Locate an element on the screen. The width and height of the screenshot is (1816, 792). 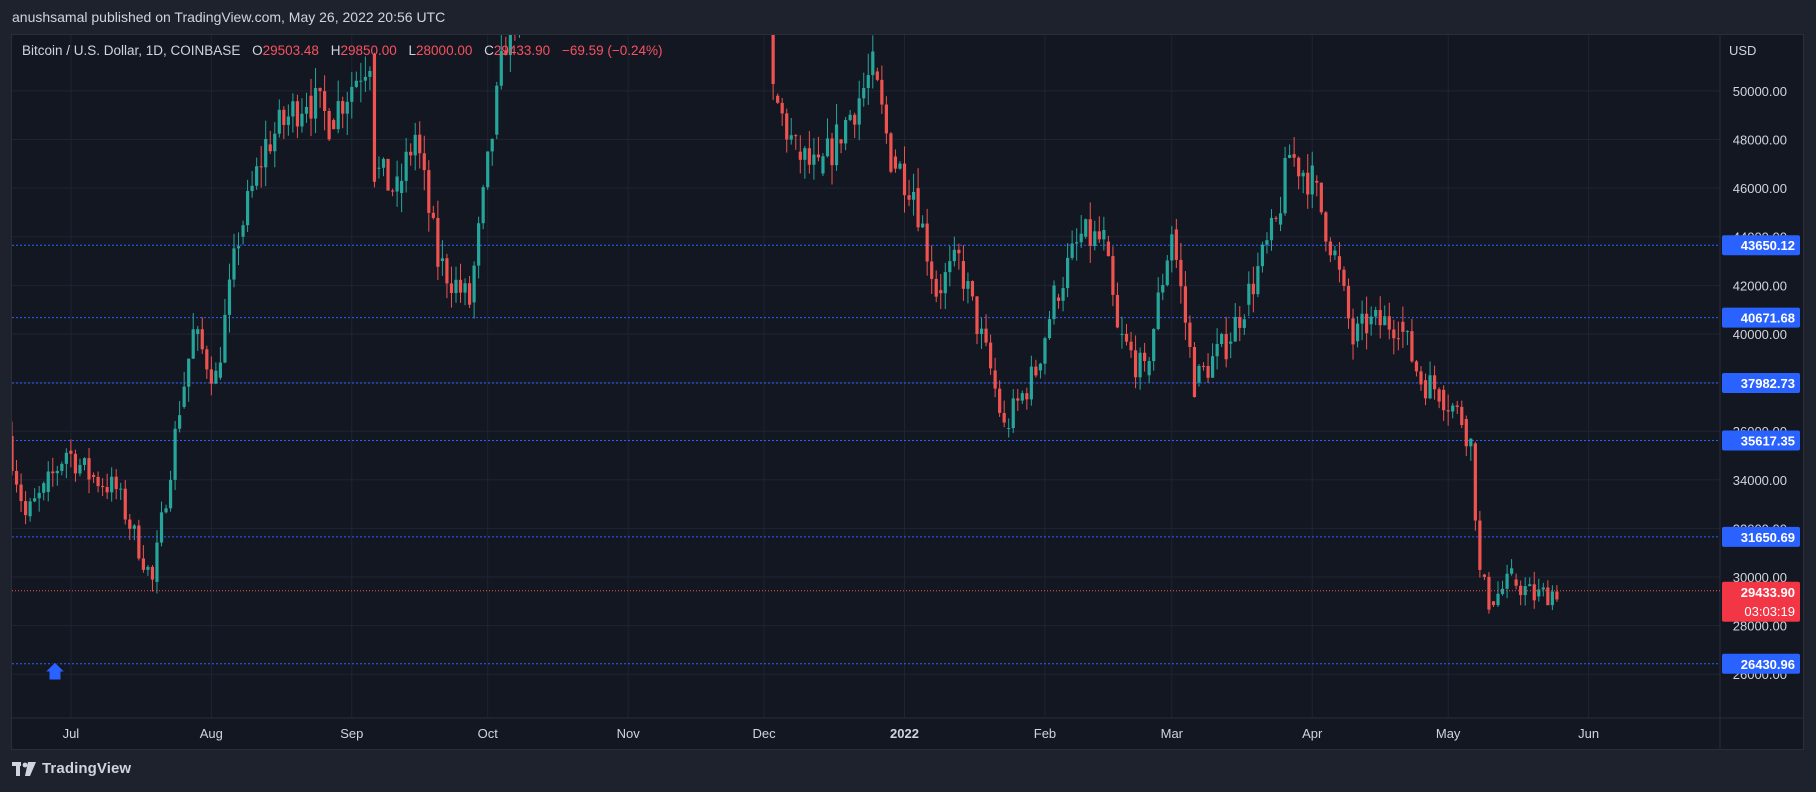
symbol-label: Bitcoin / U.S. Dollar, 1D, COINBASE is located at coordinates (131, 50).